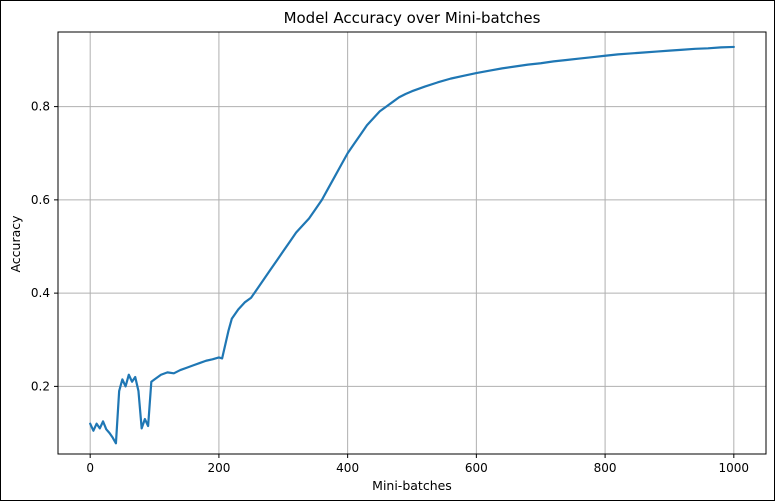 The width and height of the screenshot is (775, 501). What do you see at coordinates (40, 293) in the screenshot?
I see `y-tick-label: 0.4` at bounding box center [40, 293].